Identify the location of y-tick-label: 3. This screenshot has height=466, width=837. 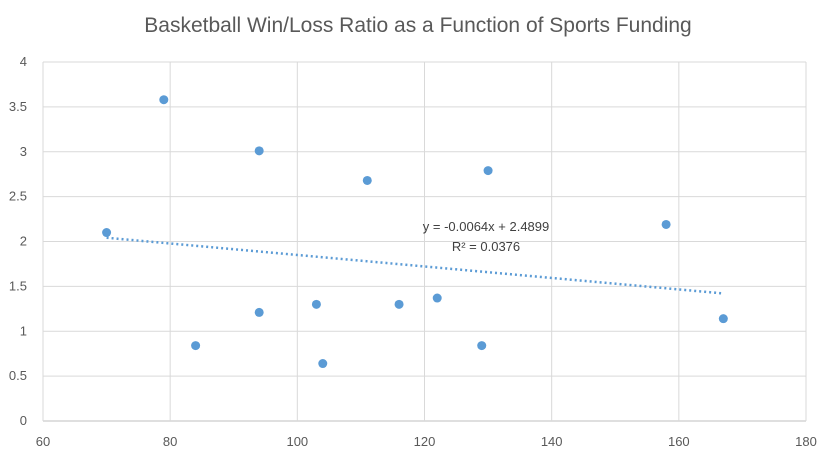
(23, 151).